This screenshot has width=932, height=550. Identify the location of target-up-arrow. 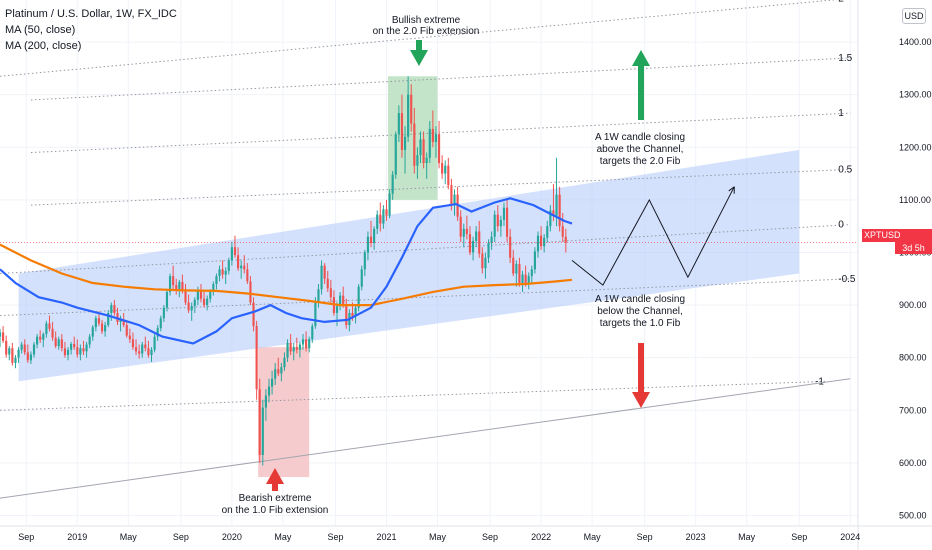
(641, 85).